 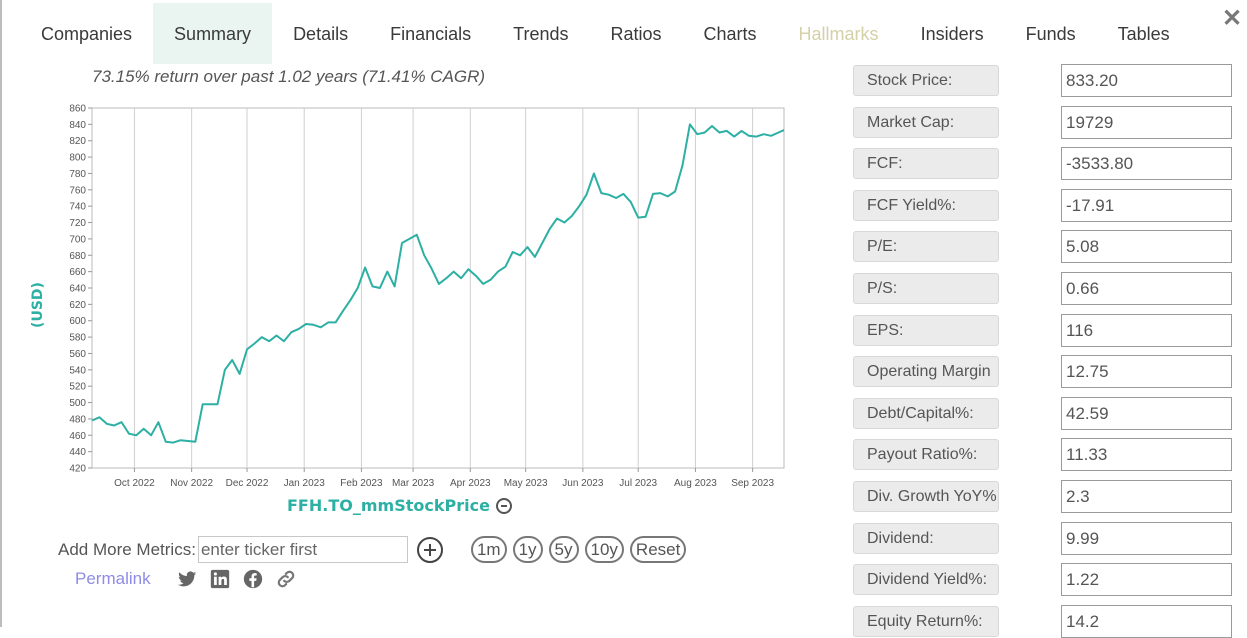 I want to click on metric-label-debt-capital: Debt/Capital%:, so click(x=926, y=413).